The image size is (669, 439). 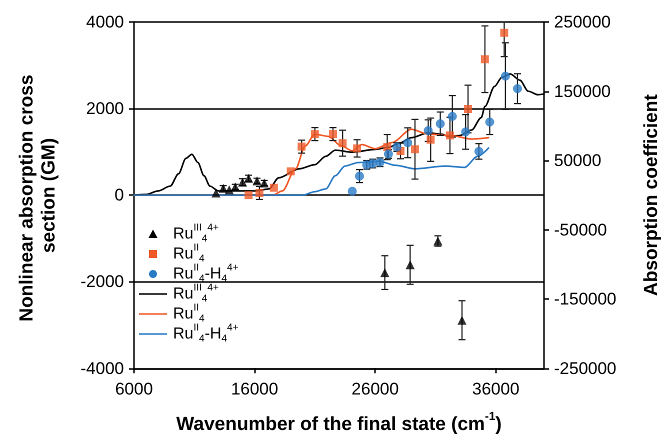 What do you see at coordinates (582, 91) in the screenshot?
I see `y2-tick-label: 150000` at bounding box center [582, 91].